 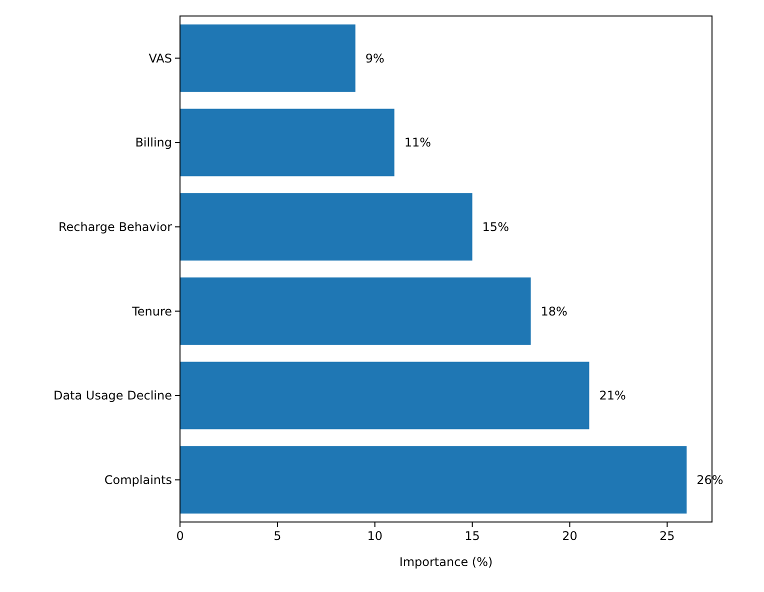 What do you see at coordinates (278, 536) in the screenshot?
I see `x-tick-label: 5` at bounding box center [278, 536].